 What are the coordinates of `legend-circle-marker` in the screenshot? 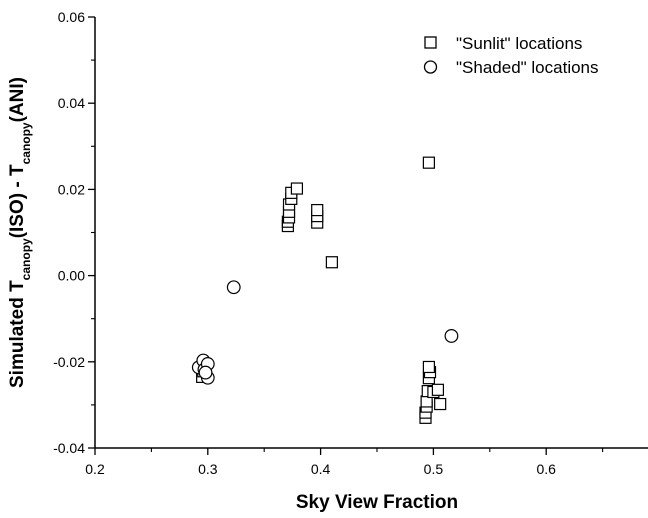 It's located at (430, 67).